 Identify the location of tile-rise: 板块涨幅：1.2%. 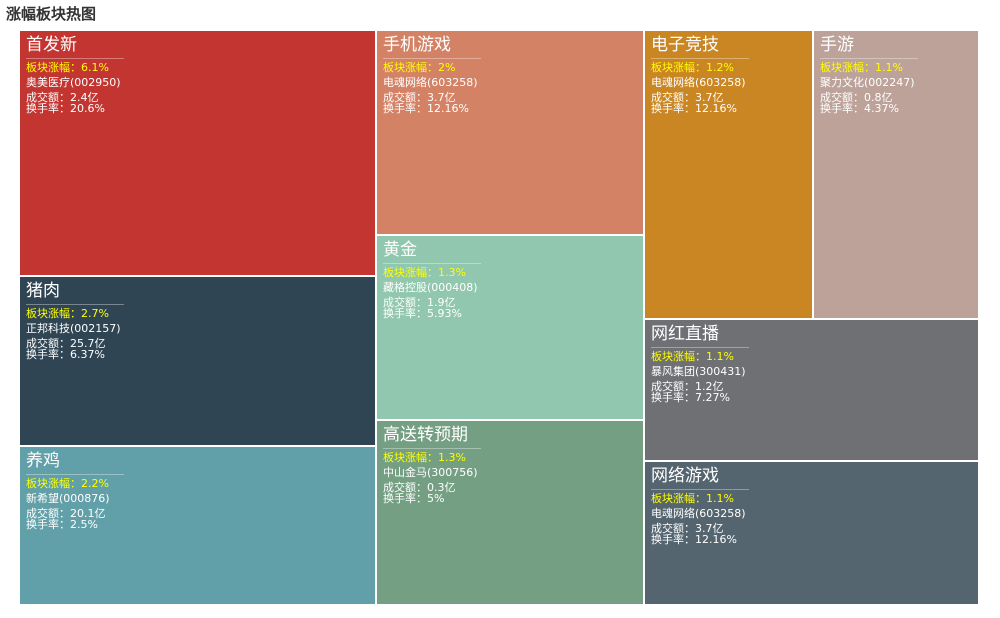
(692, 67).